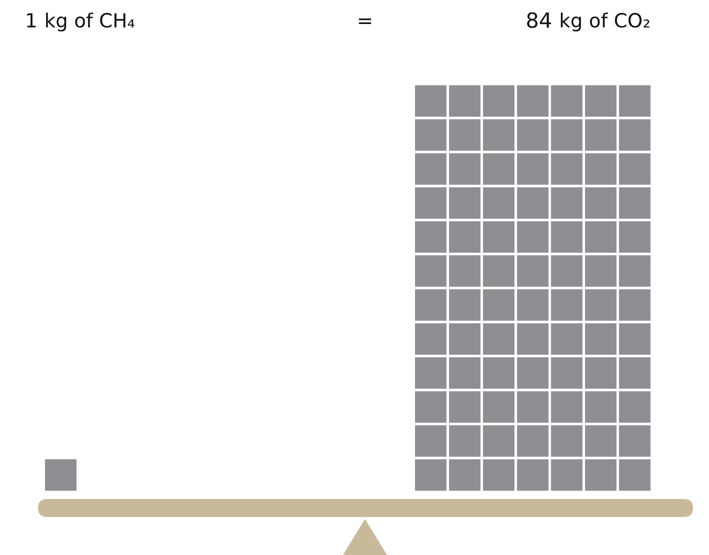 The width and height of the screenshot is (709, 555). Describe the element at coordinates (31, 20) in the screenshot. I see `data-label: 1` at that location.